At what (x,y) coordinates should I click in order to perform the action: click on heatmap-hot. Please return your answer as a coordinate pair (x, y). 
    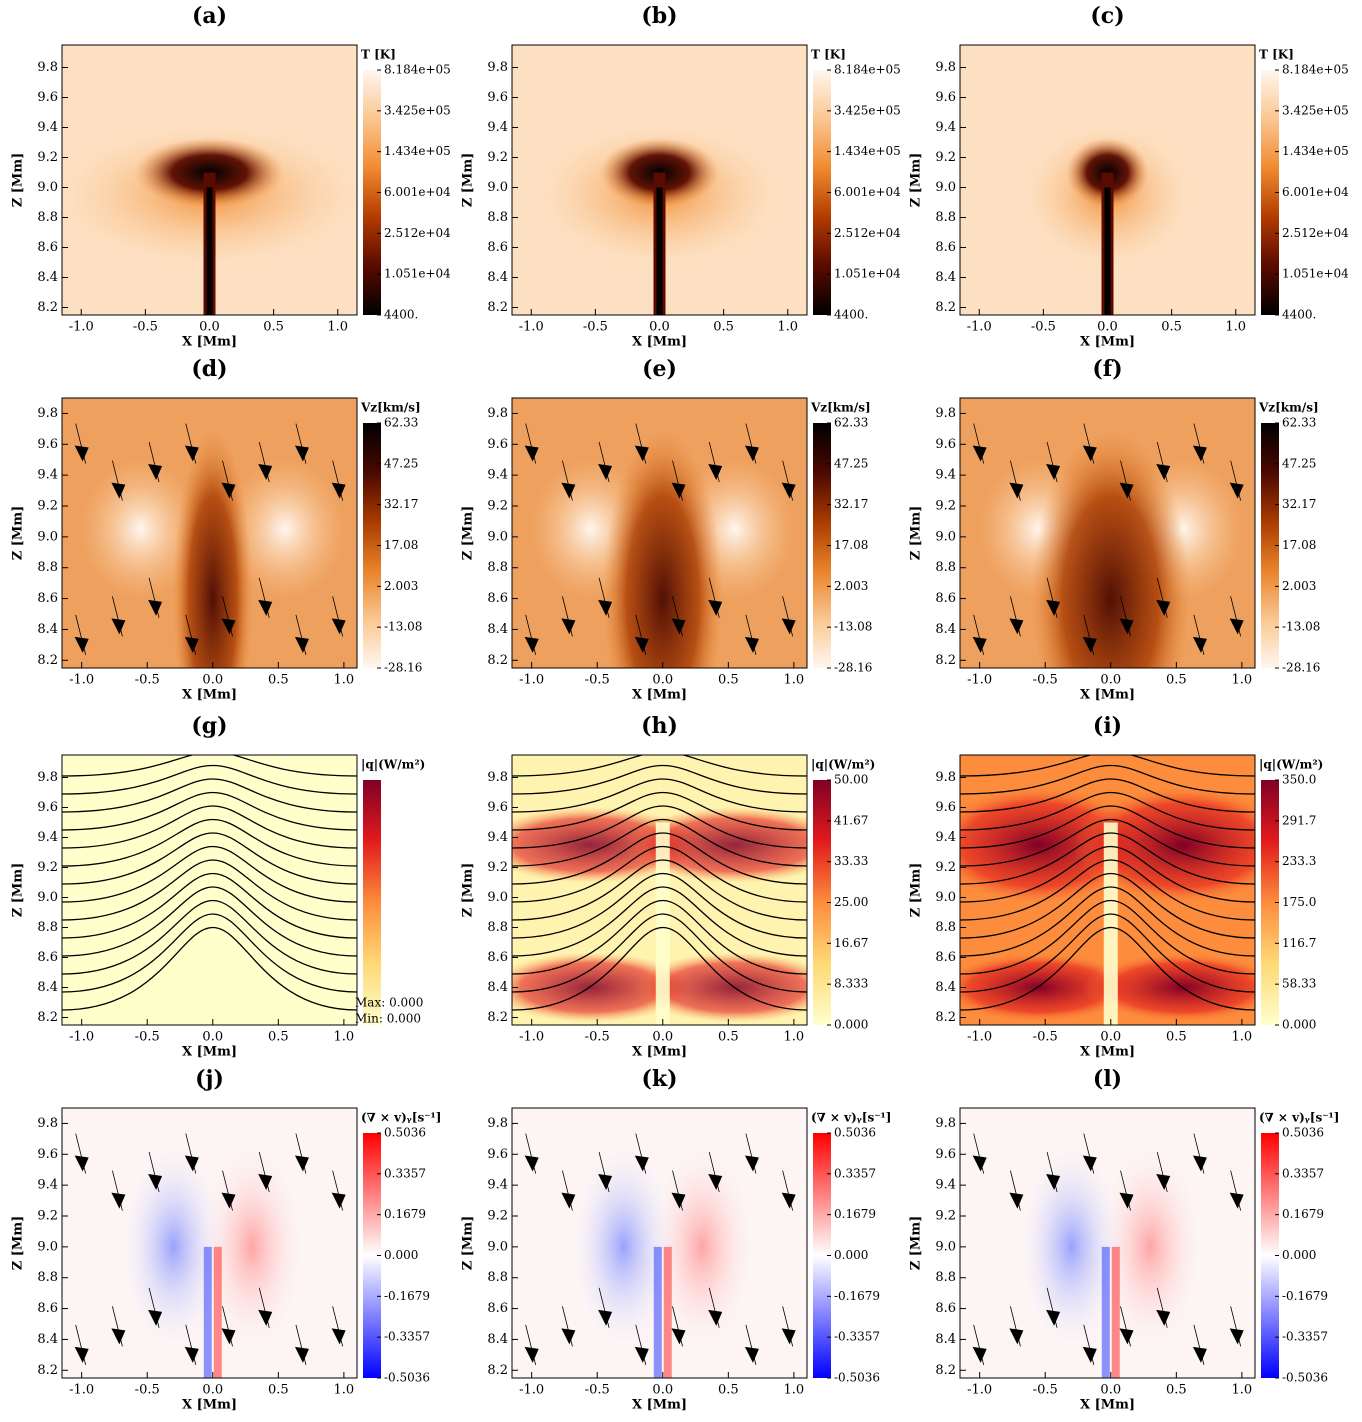
    Looking at the image, I should click on (1049, 987).